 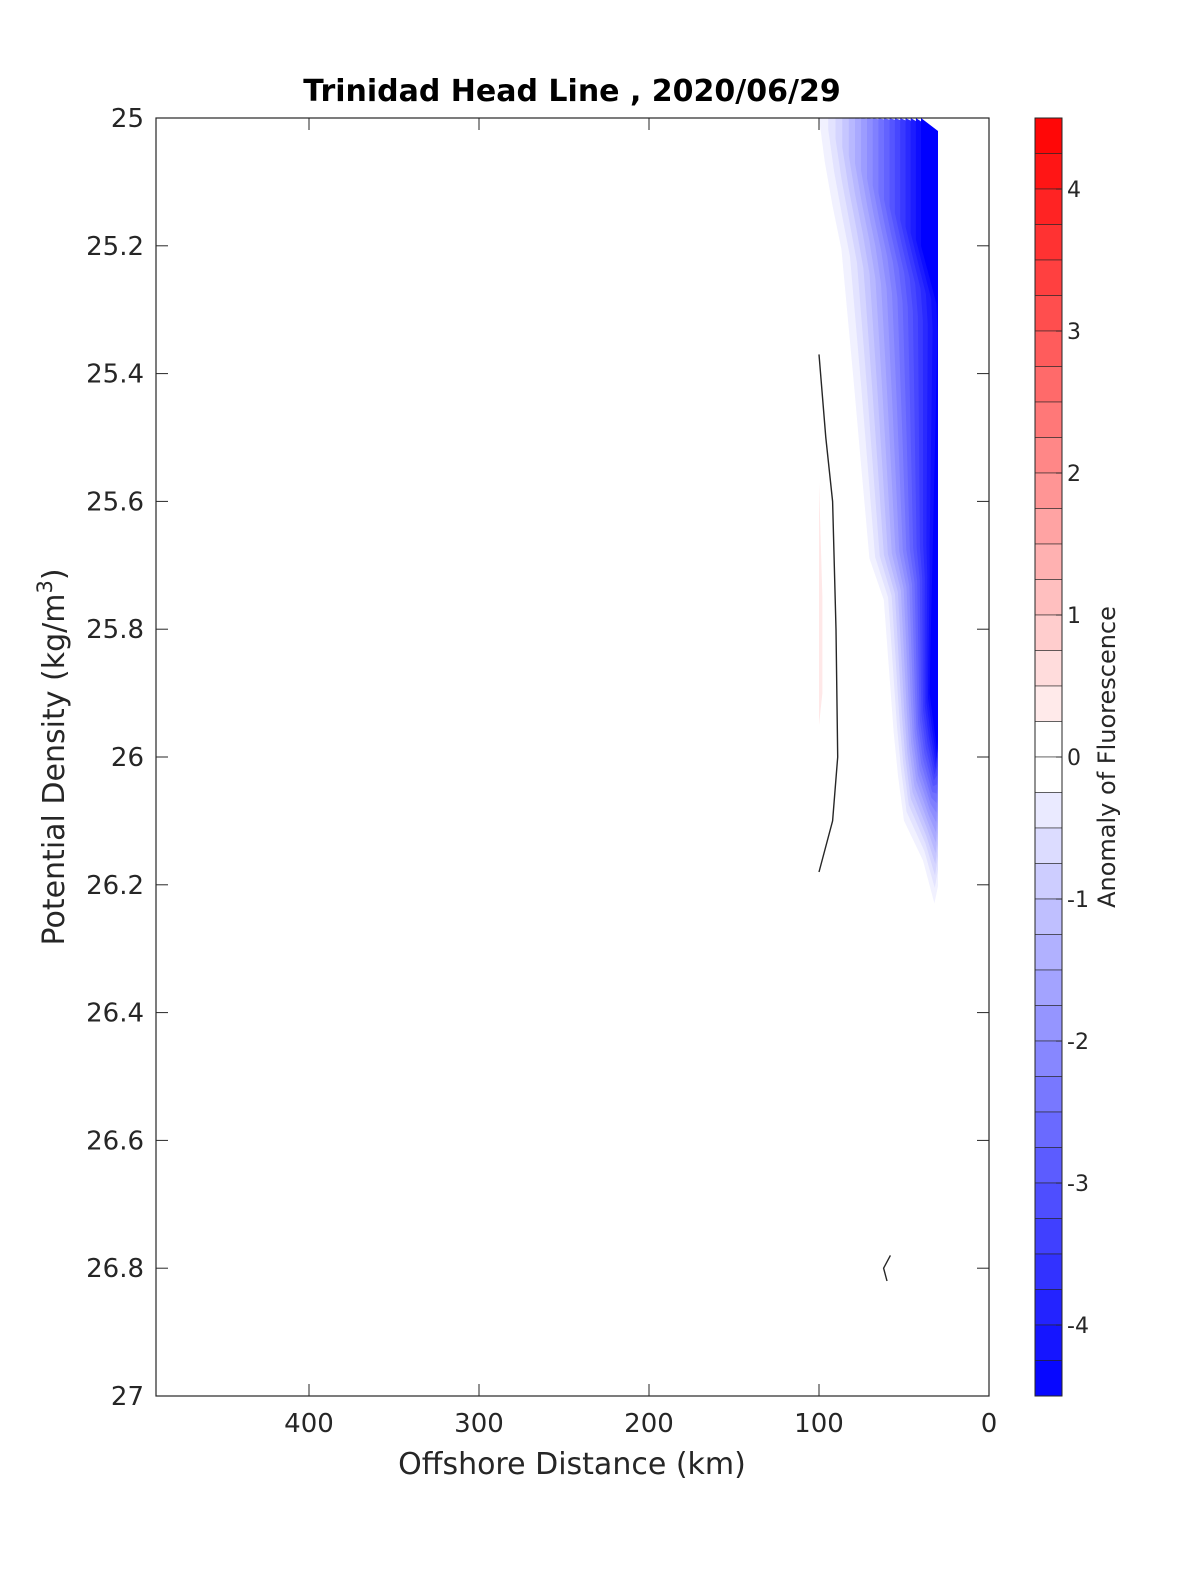 I want to click on y-axis-label-close: ), so click(x=54, y=574).